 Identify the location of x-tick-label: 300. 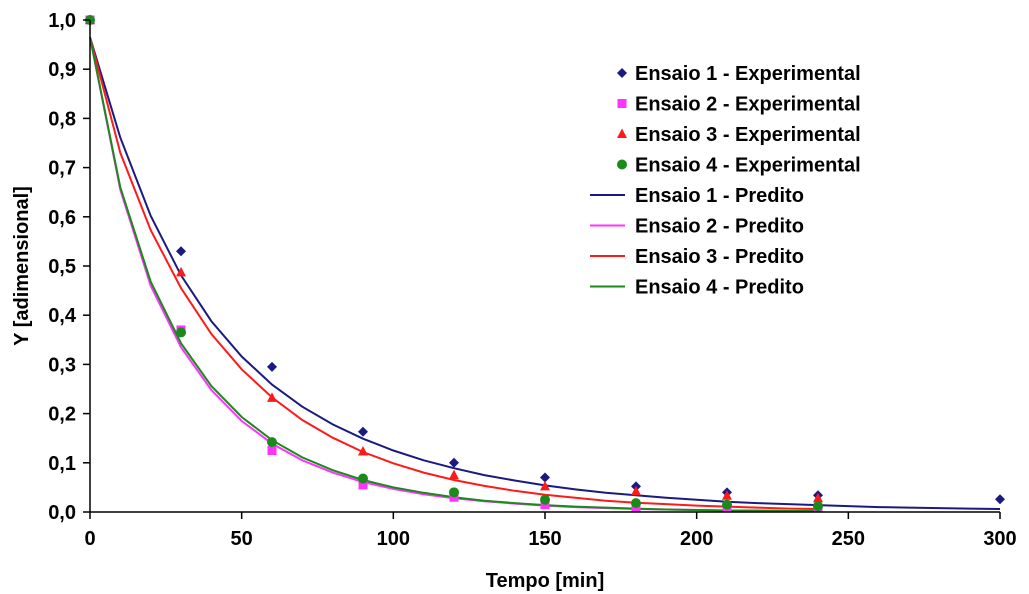
(999, 539).